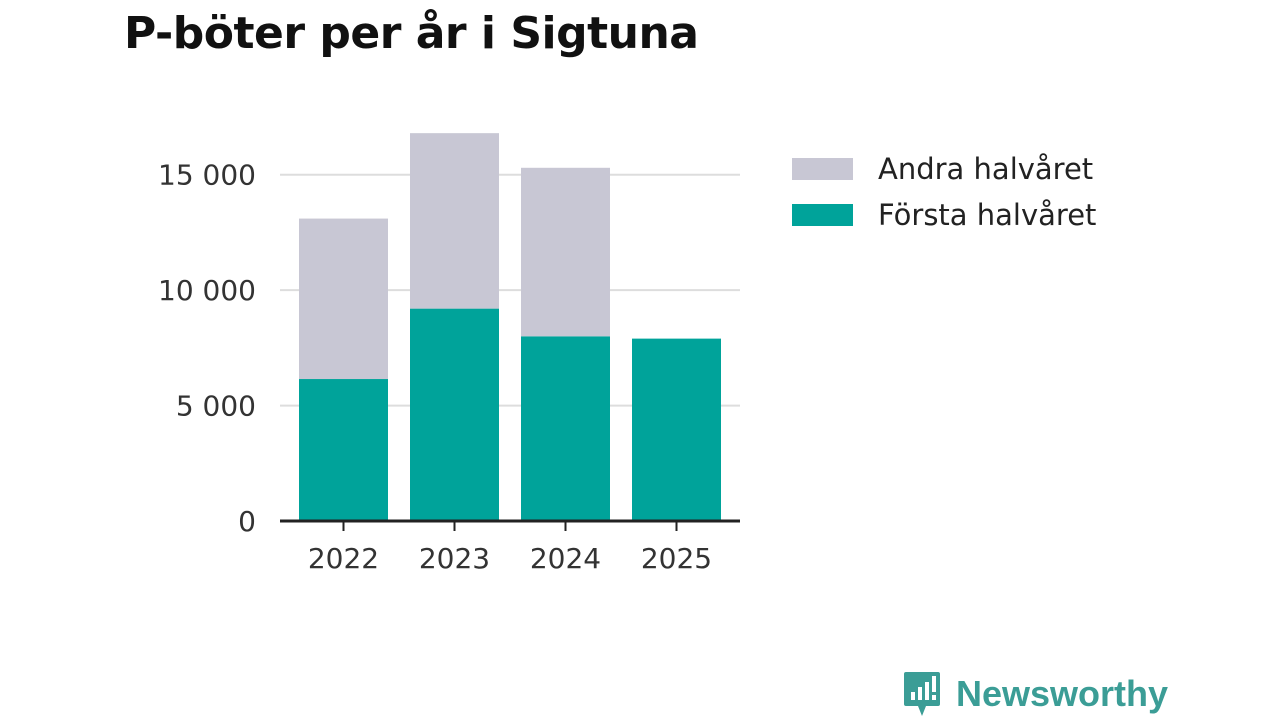 Image resolution: width=1280 pixels, height=720 pixels. I want to click on chart-title: P-böter per år i Sigtuna, so click(411, 33).